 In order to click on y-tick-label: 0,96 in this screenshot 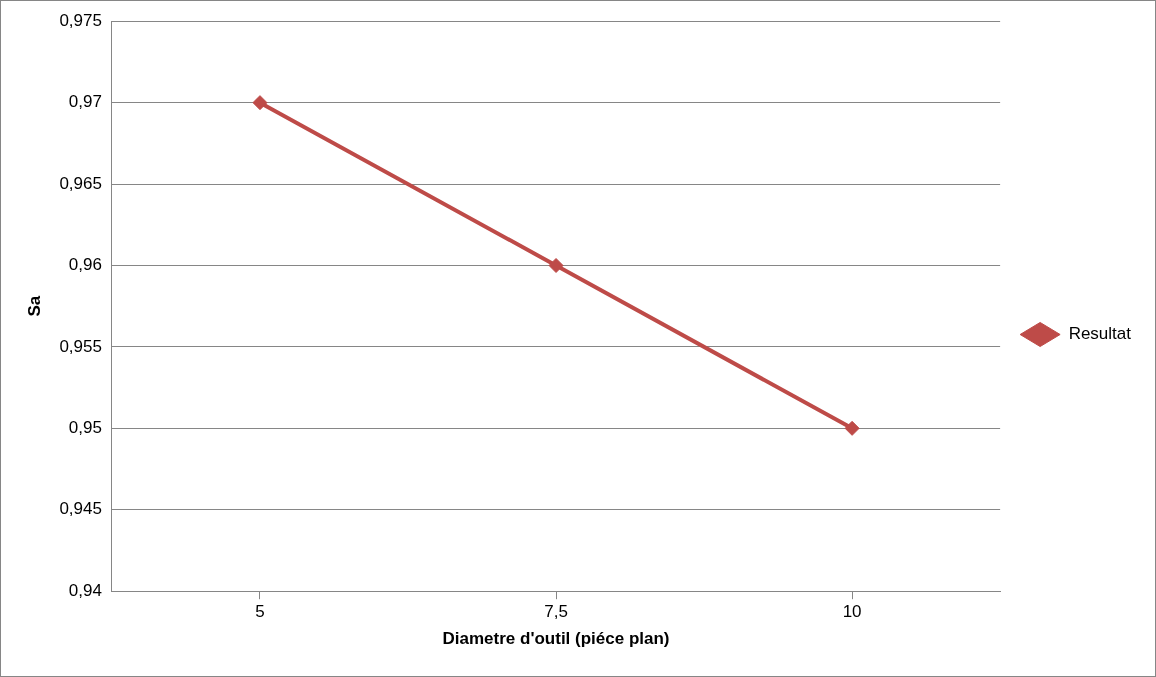, I will do `click(85, 265)`.